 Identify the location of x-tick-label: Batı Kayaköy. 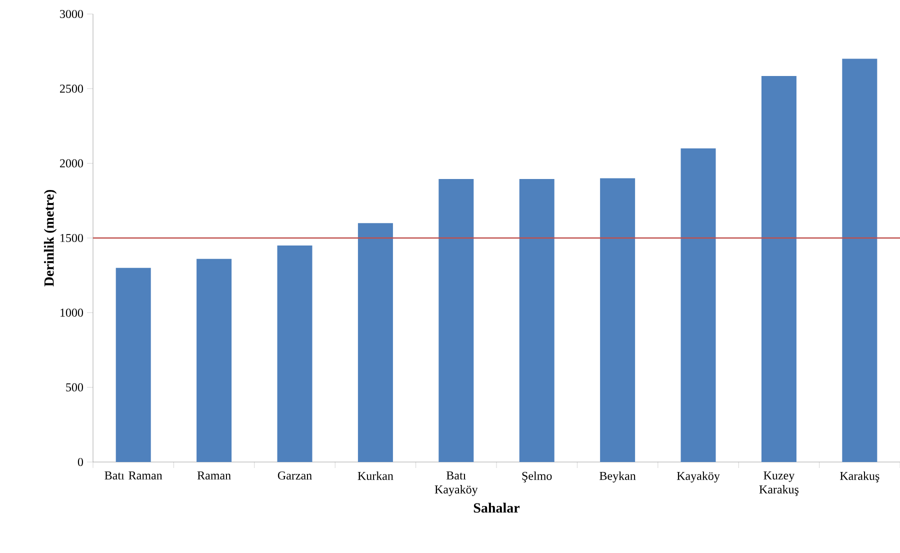
(456, 484).